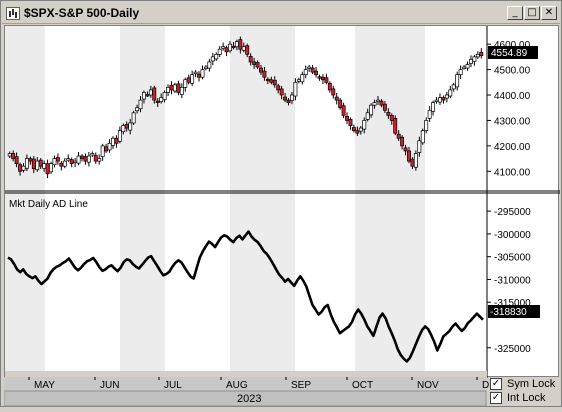 The width and height of the screenshot is (562, 412). I want to click on year-label: 2023, so click(249, 399).